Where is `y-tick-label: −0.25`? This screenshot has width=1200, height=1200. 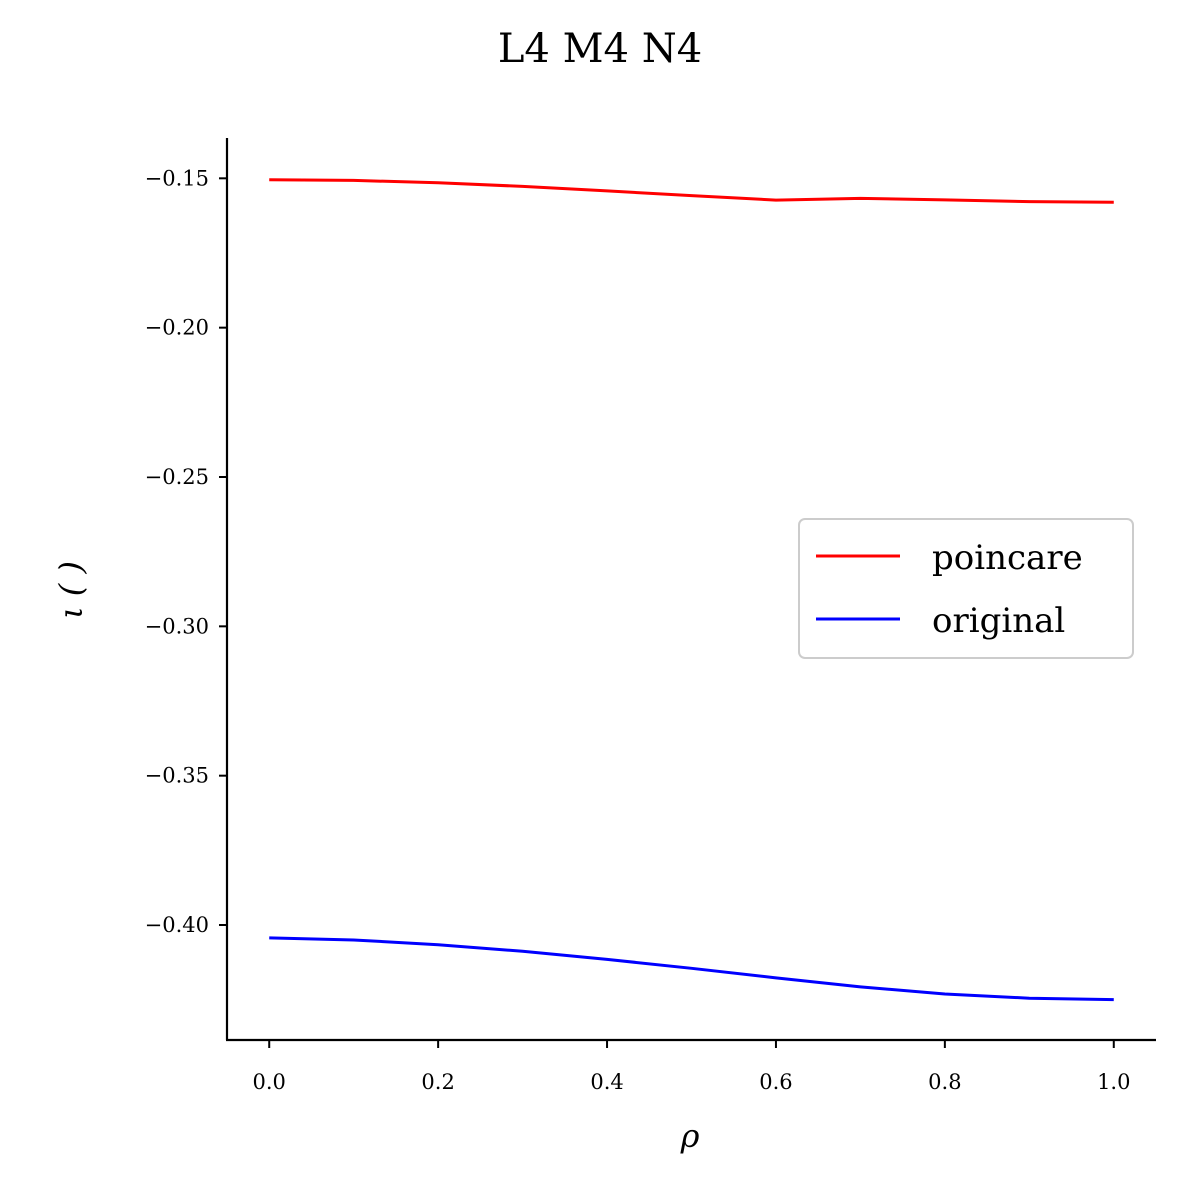 y-tick-label: −0.25 is located at coordinates (177, 477).